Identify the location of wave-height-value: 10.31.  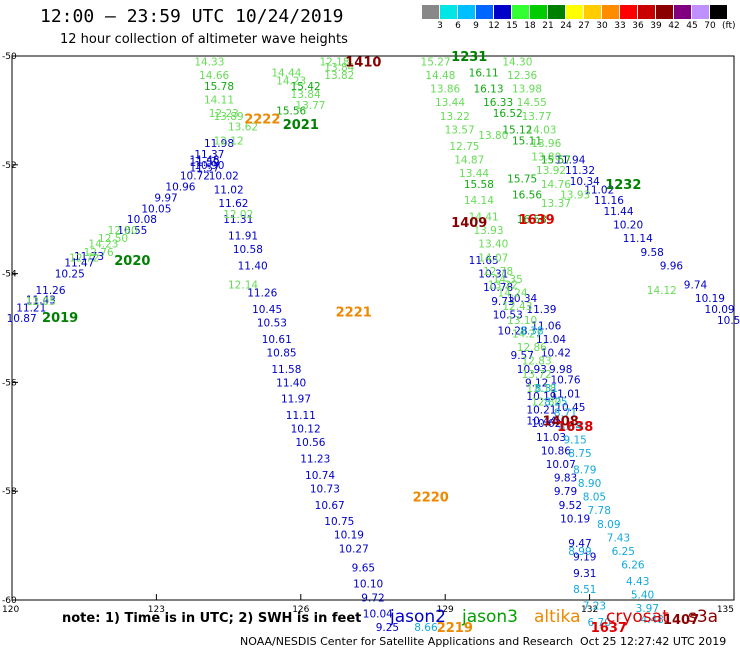
(493, 275).